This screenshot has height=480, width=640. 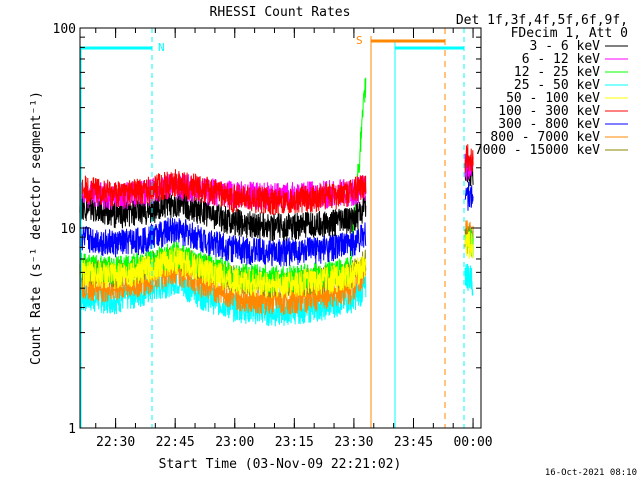 What do you see at coordinates (276, 224) in the screenshot?
I see `series-line-300-800kev` at bounding box center [276, 224].